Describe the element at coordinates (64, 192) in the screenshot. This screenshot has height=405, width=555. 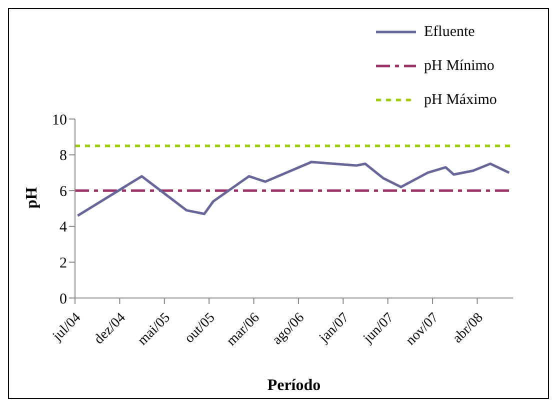
I see `y-tick-label: 6` at that location.